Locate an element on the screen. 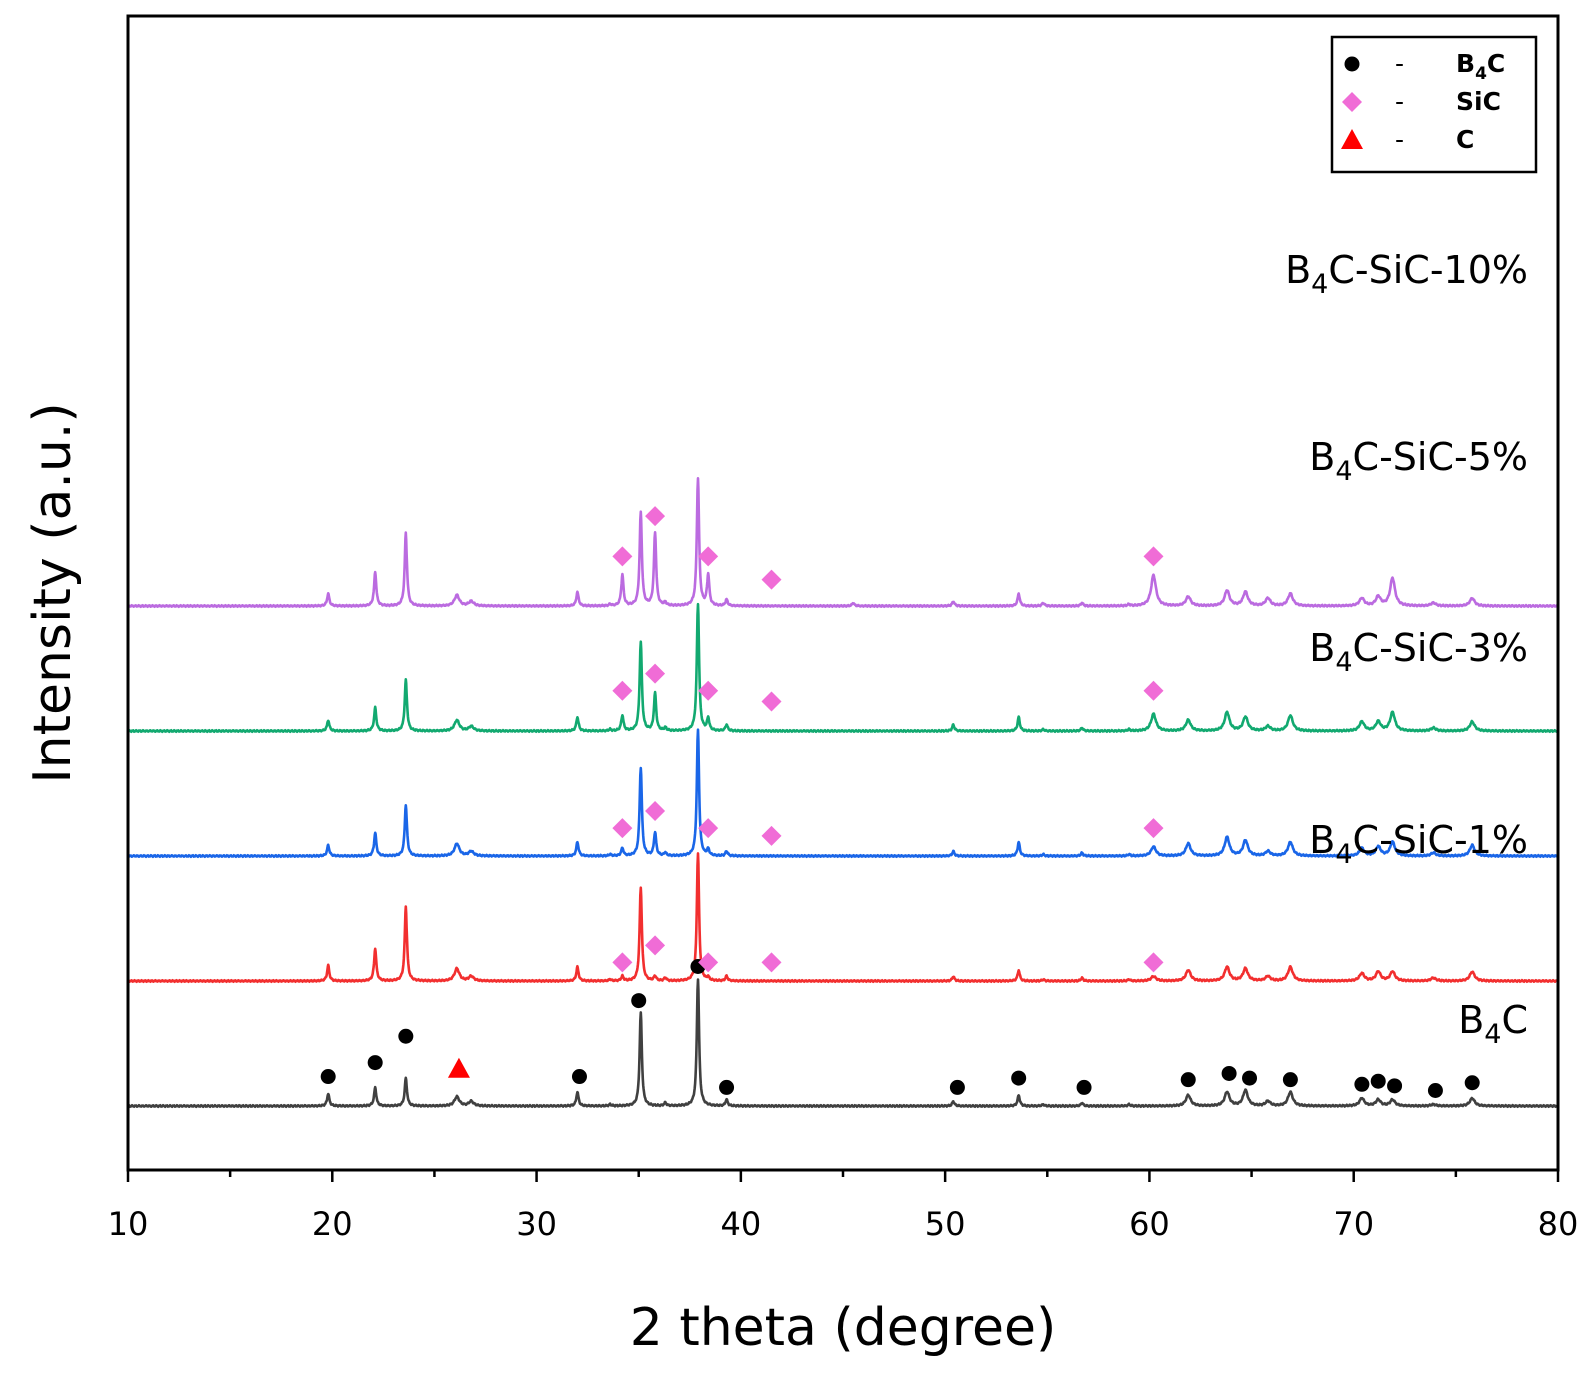 The image size is (1593, 1379). series-label-rest: C-SiC-3% is located at coordinates (1440, 648).